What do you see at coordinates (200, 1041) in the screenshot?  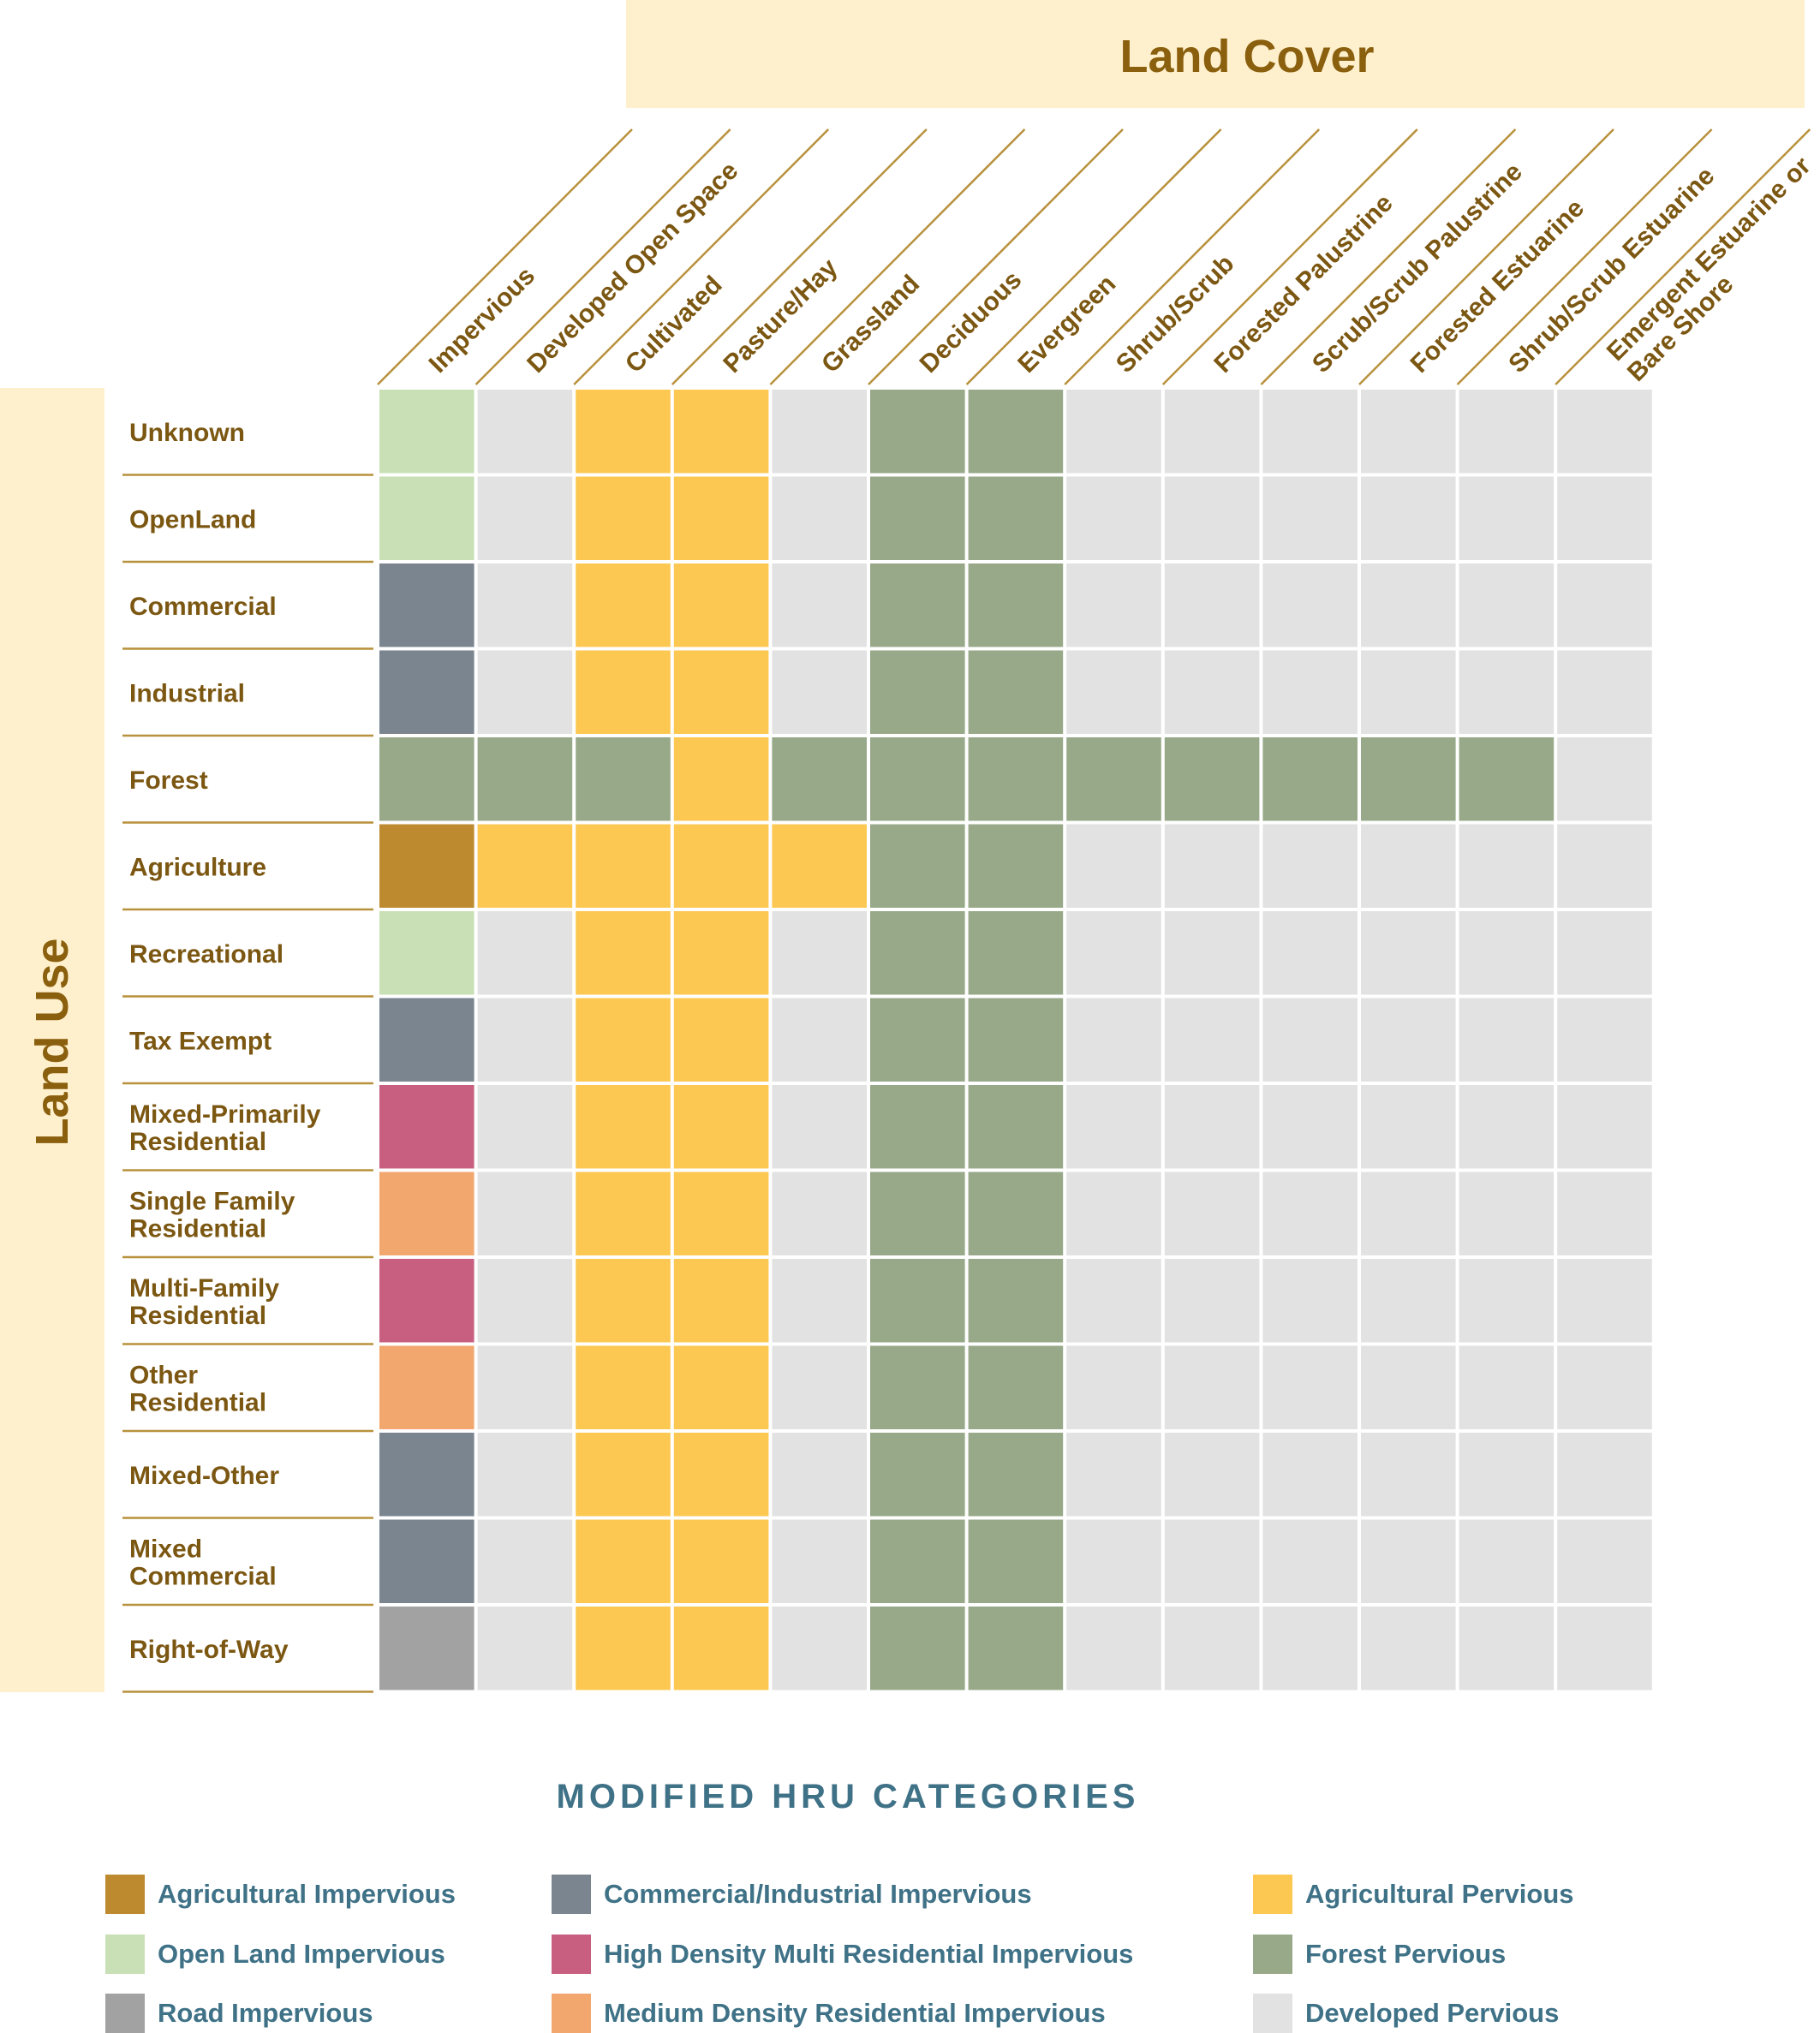 I see `row-label: Tax Exempt` at bounding box center [200, 1041].